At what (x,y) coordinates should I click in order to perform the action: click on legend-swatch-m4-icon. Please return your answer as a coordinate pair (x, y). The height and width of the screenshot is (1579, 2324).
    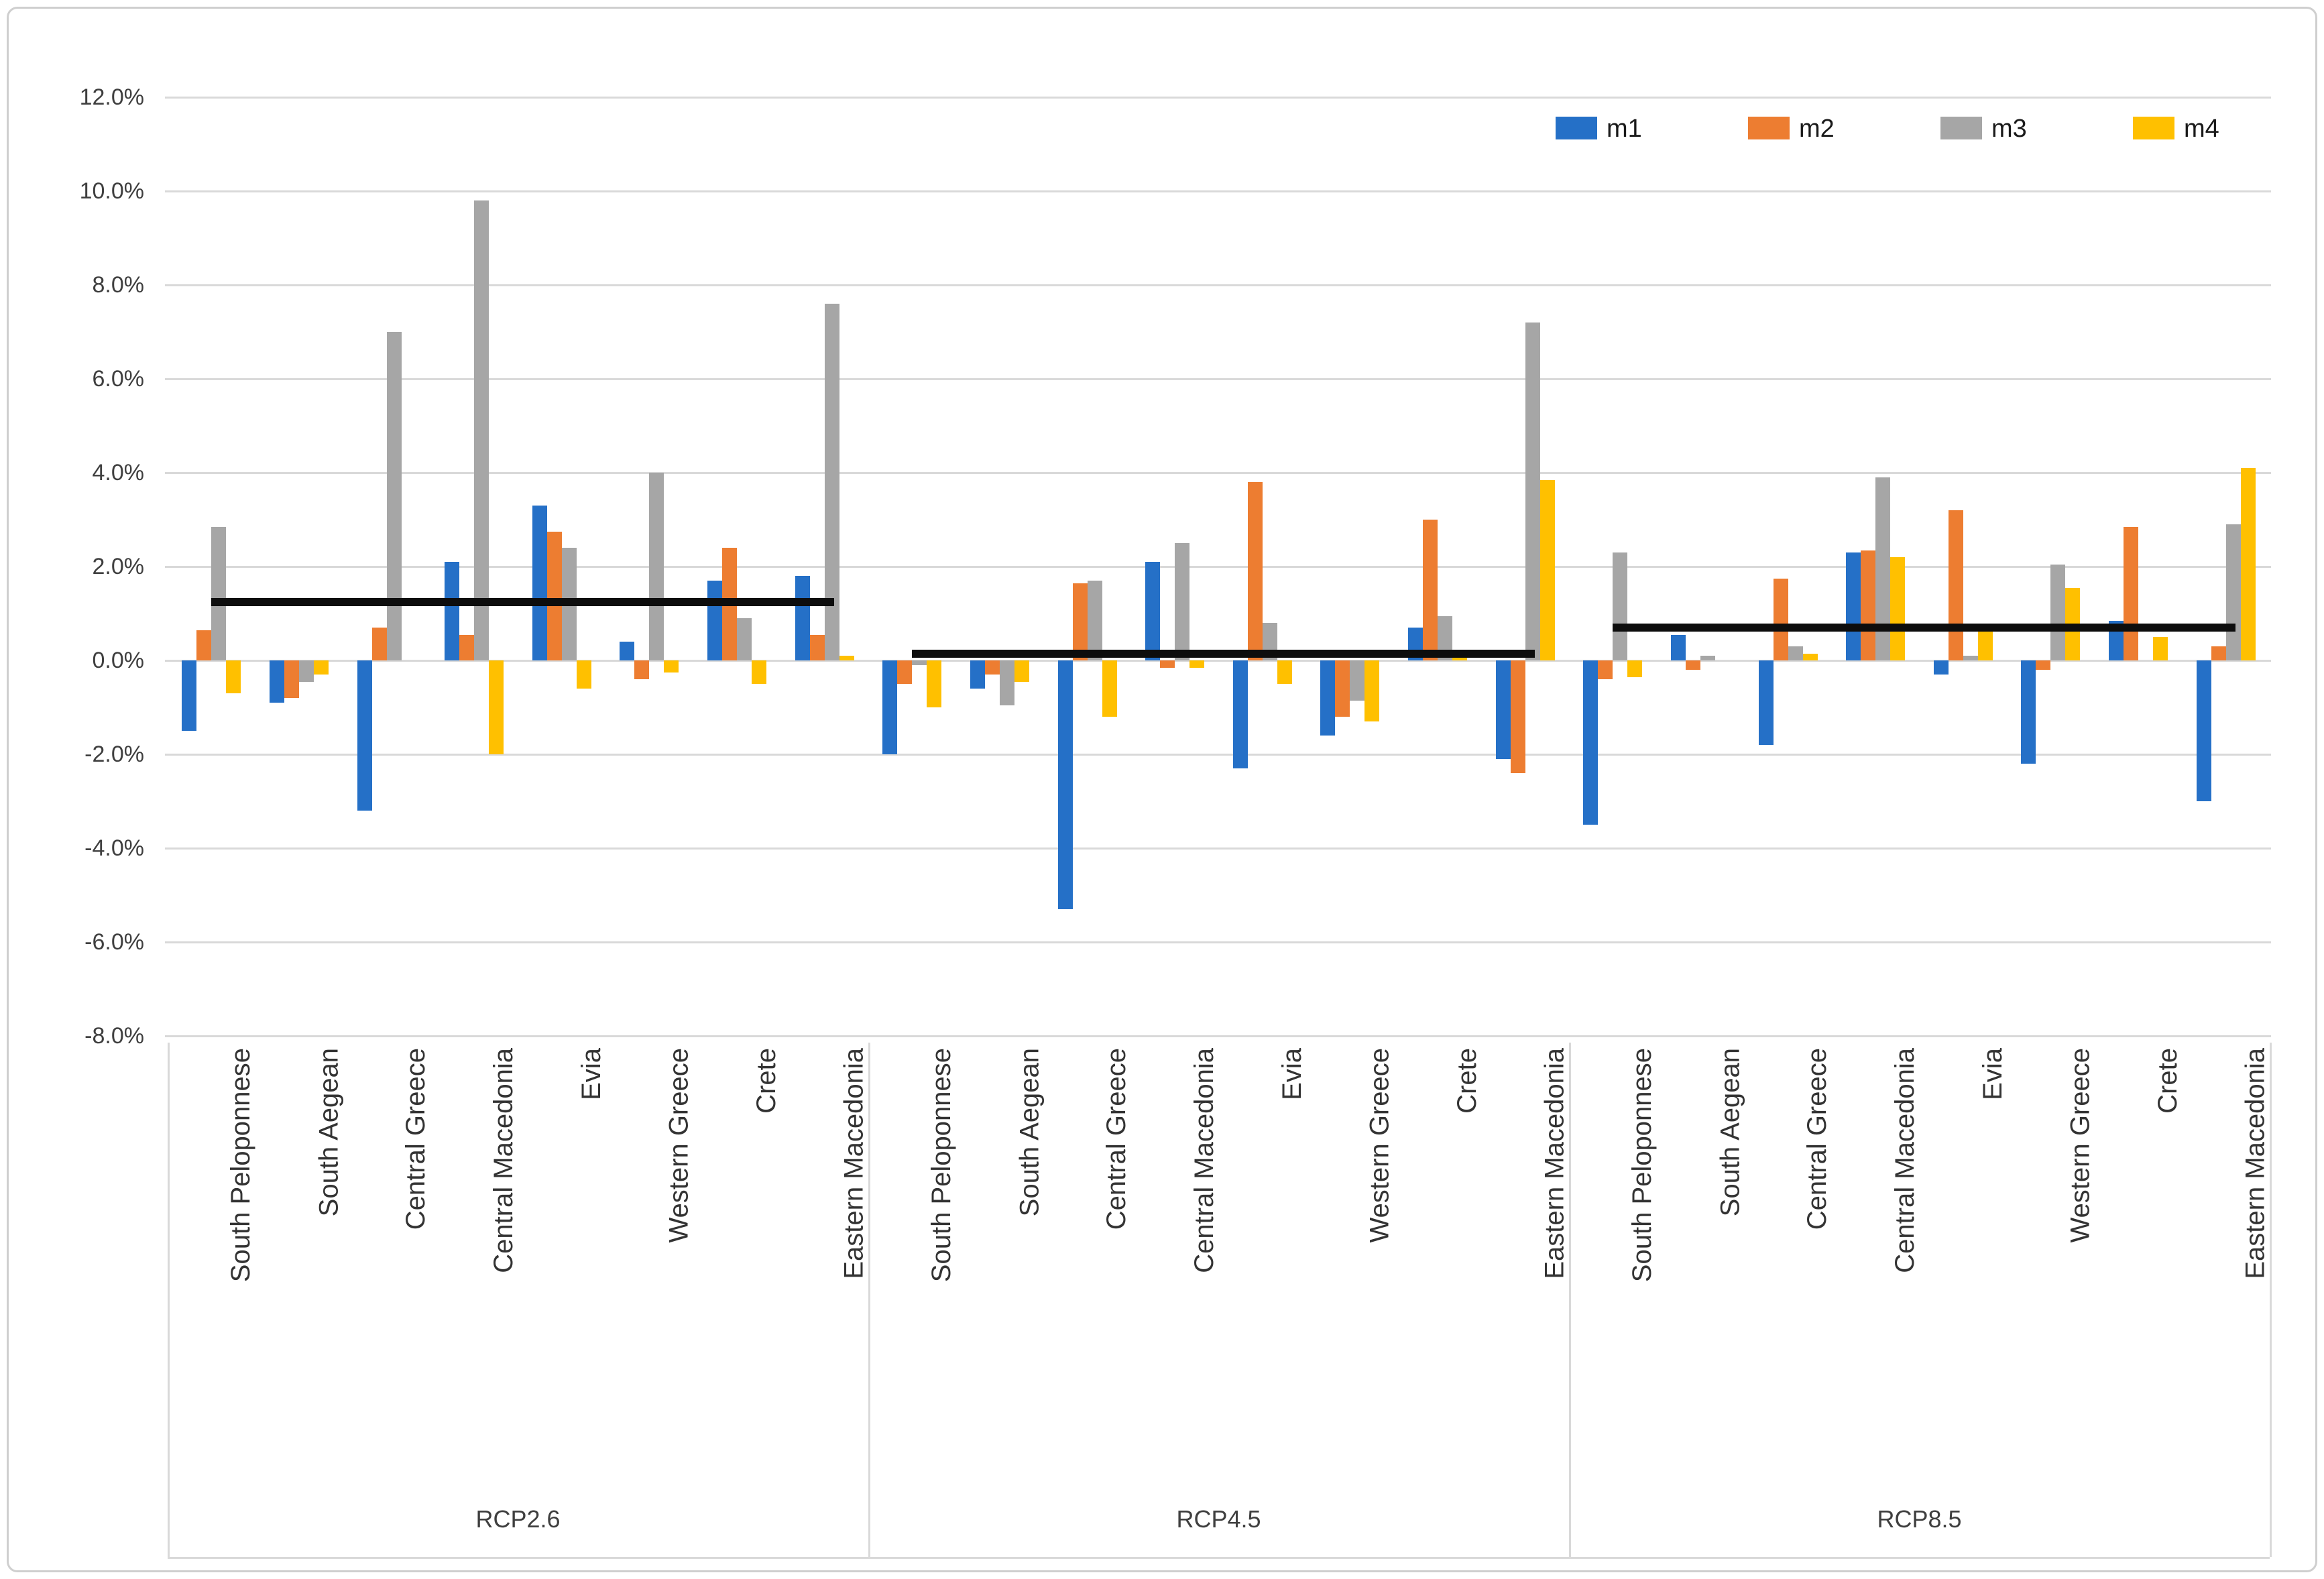
    Looking at the image, I should click on (2153, 128).